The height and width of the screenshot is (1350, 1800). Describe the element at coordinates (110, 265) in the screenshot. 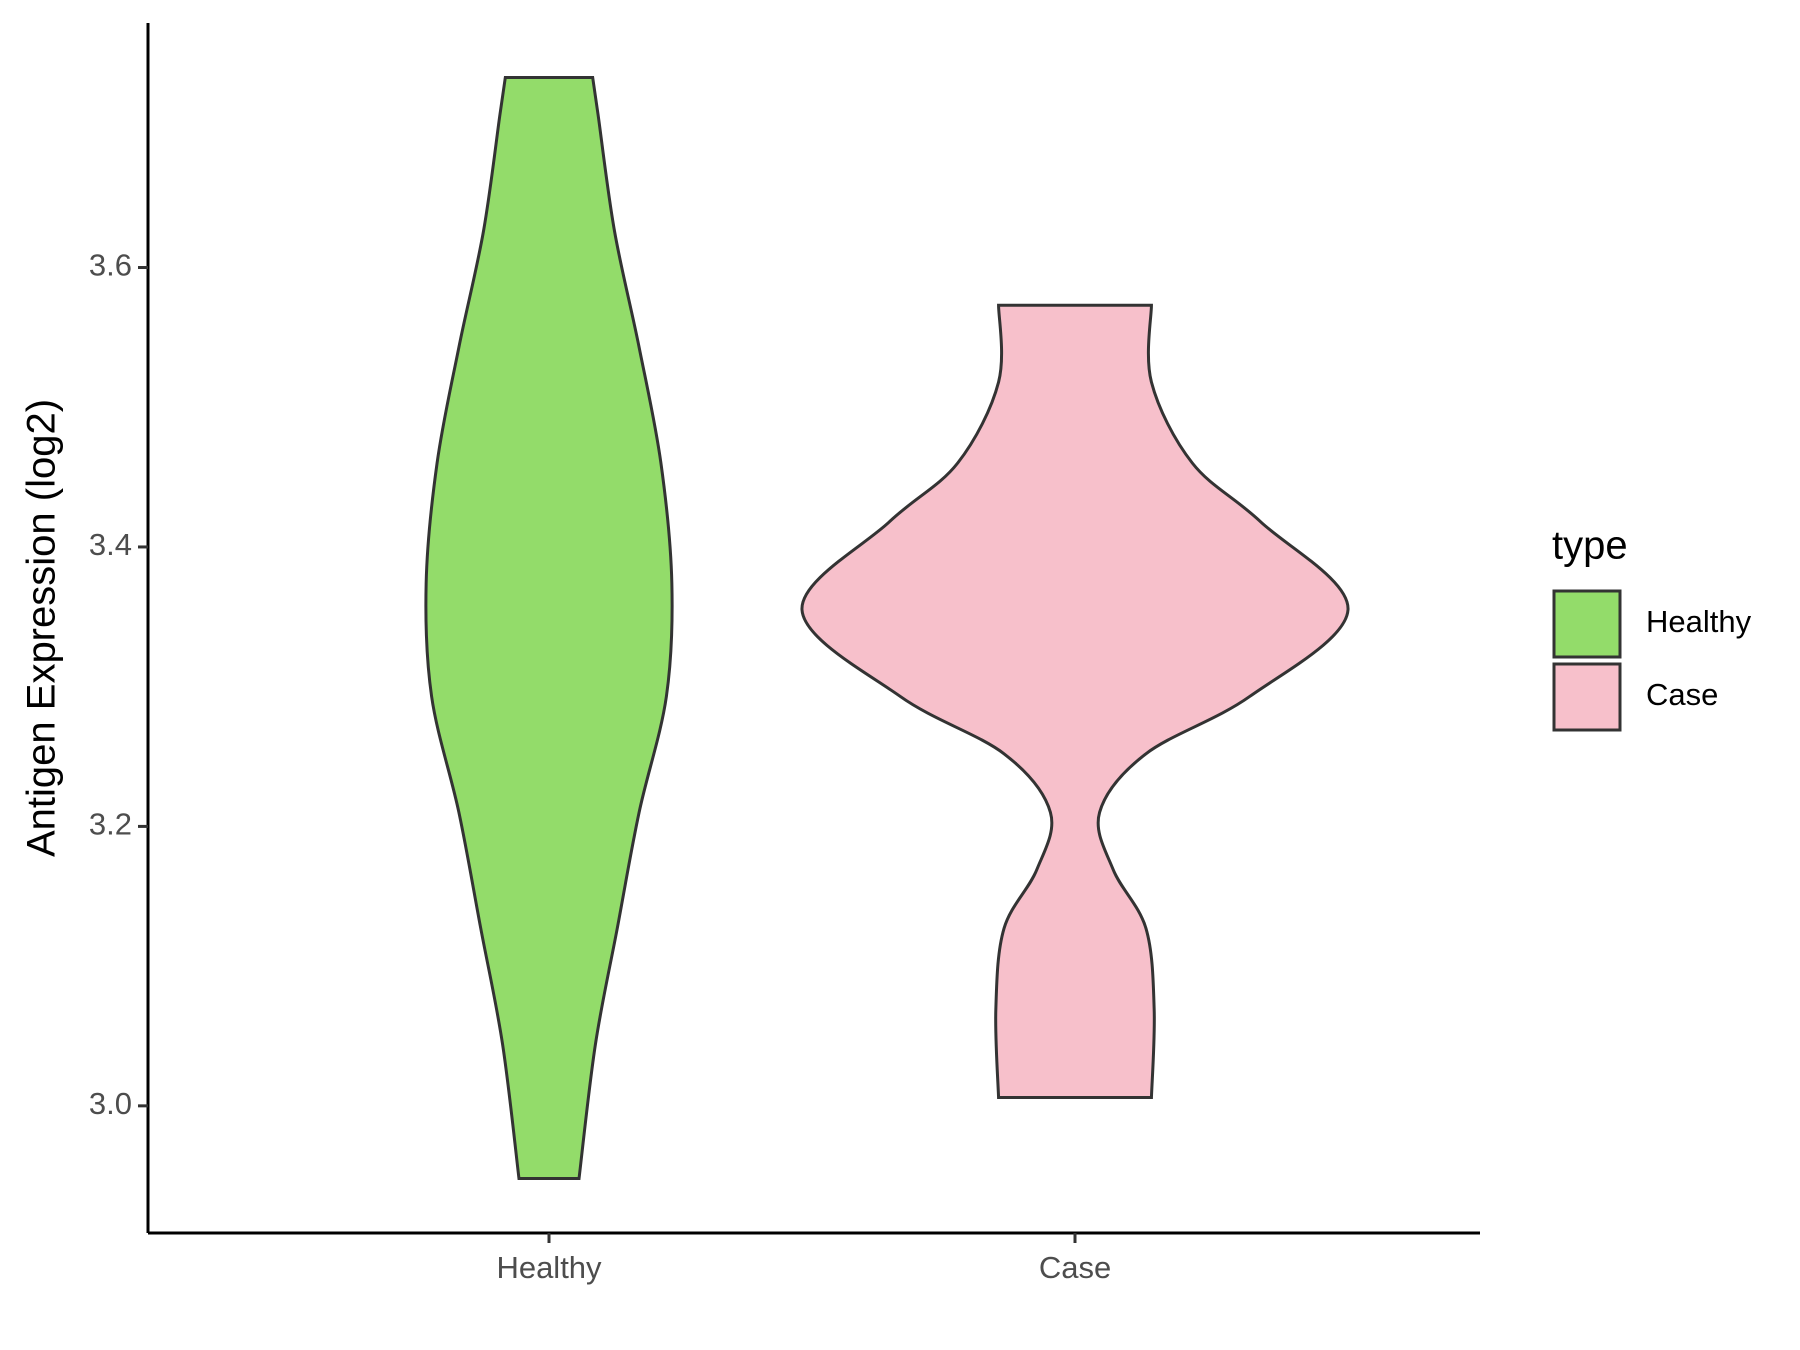

I see `y-tick-label: 3.6` at that location.